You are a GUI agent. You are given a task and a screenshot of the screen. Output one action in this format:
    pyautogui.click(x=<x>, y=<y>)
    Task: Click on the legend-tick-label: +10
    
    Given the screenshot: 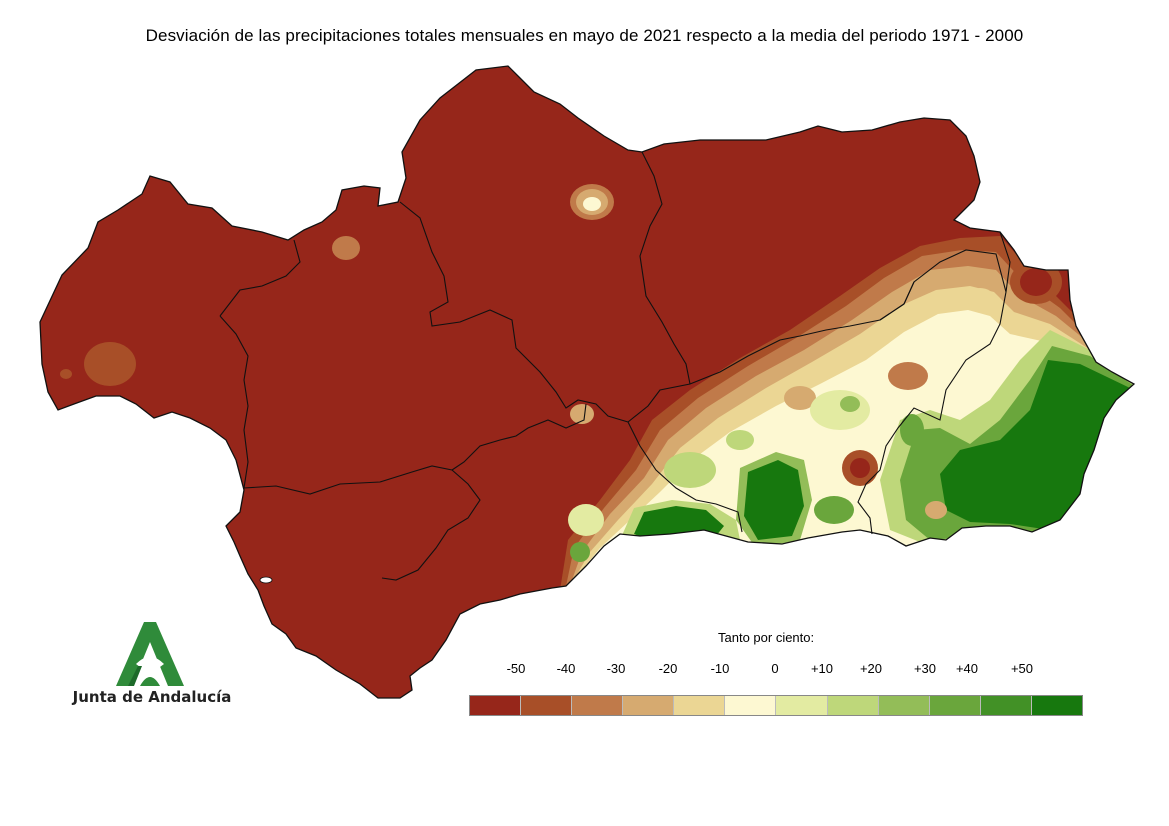 What is the action you would take?
    pyautogui.click(x=822, y=668)
    